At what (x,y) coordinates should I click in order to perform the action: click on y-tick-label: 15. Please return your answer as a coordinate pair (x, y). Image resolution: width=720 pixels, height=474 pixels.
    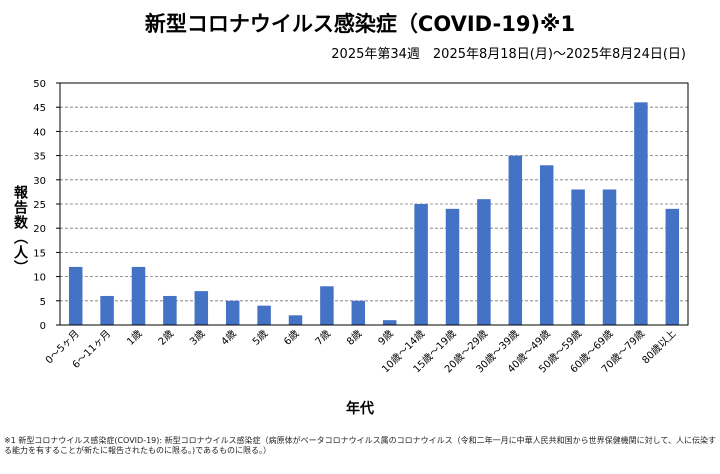
    Looking at the image, I should click on (39, 253).